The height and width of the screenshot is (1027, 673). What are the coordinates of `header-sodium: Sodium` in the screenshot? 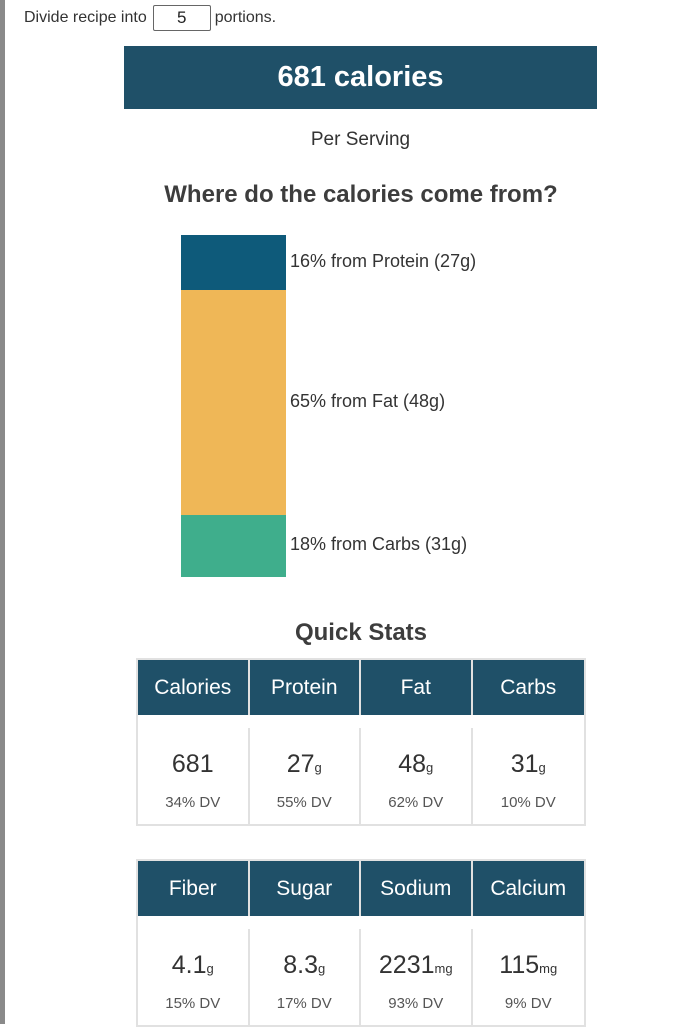 It's located at (417, 888).